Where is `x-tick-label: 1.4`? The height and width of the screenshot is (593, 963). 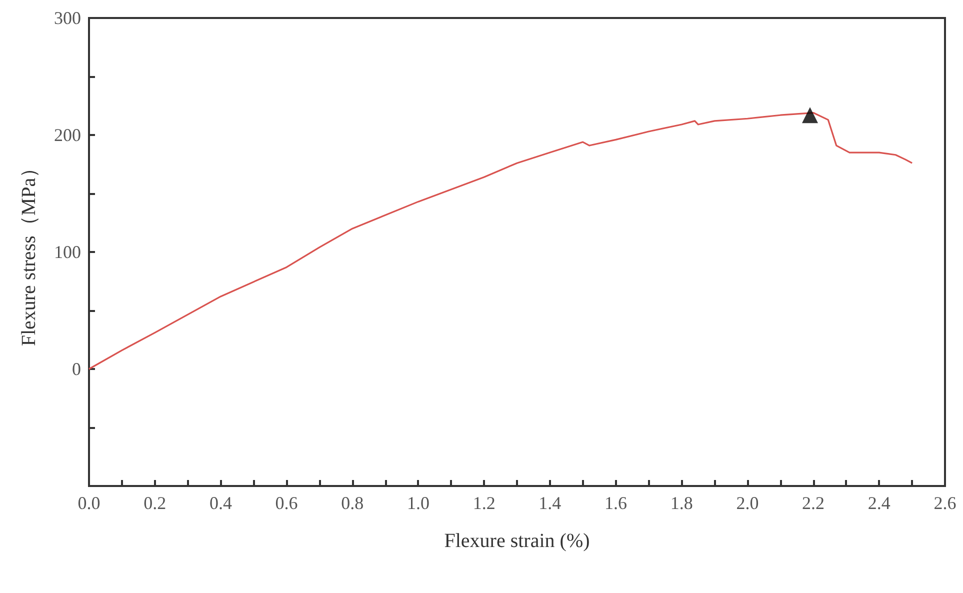
x-tick-label: 1.4 is located at coordinates (550, 503).